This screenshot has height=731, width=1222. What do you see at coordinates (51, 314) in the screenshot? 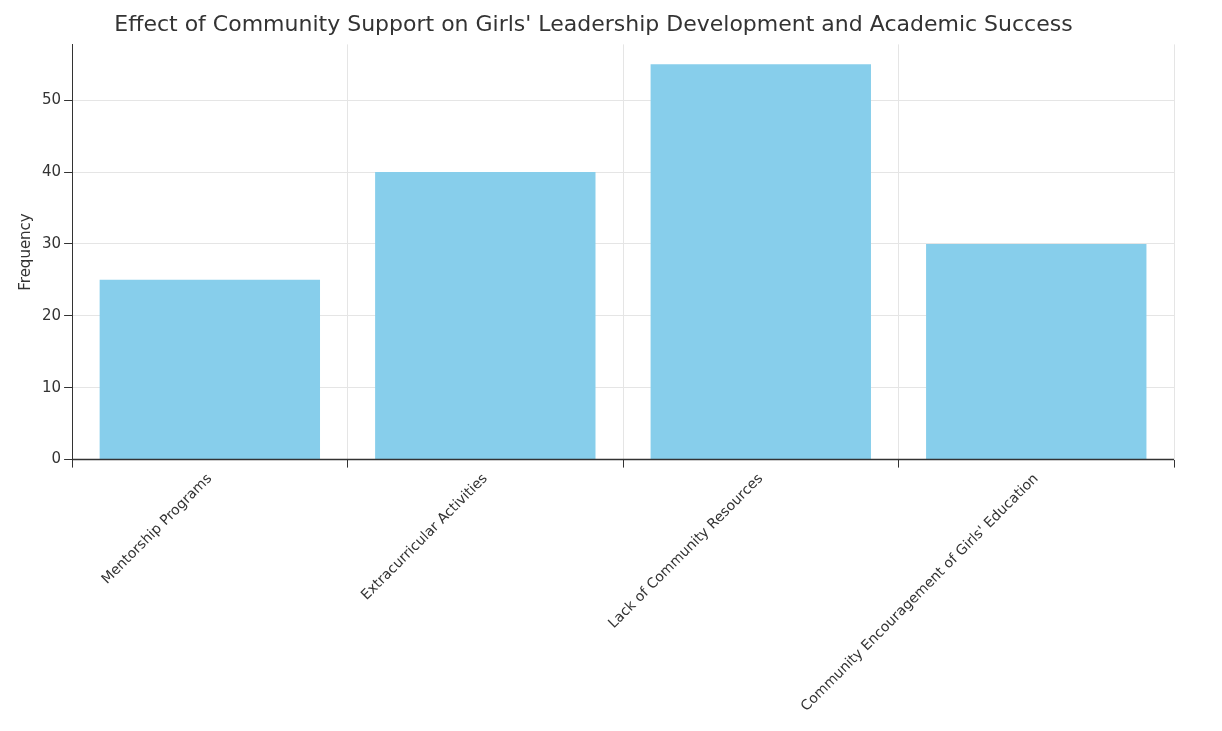
I see `y-tick-label: 20` at bounding box center [51, 314].